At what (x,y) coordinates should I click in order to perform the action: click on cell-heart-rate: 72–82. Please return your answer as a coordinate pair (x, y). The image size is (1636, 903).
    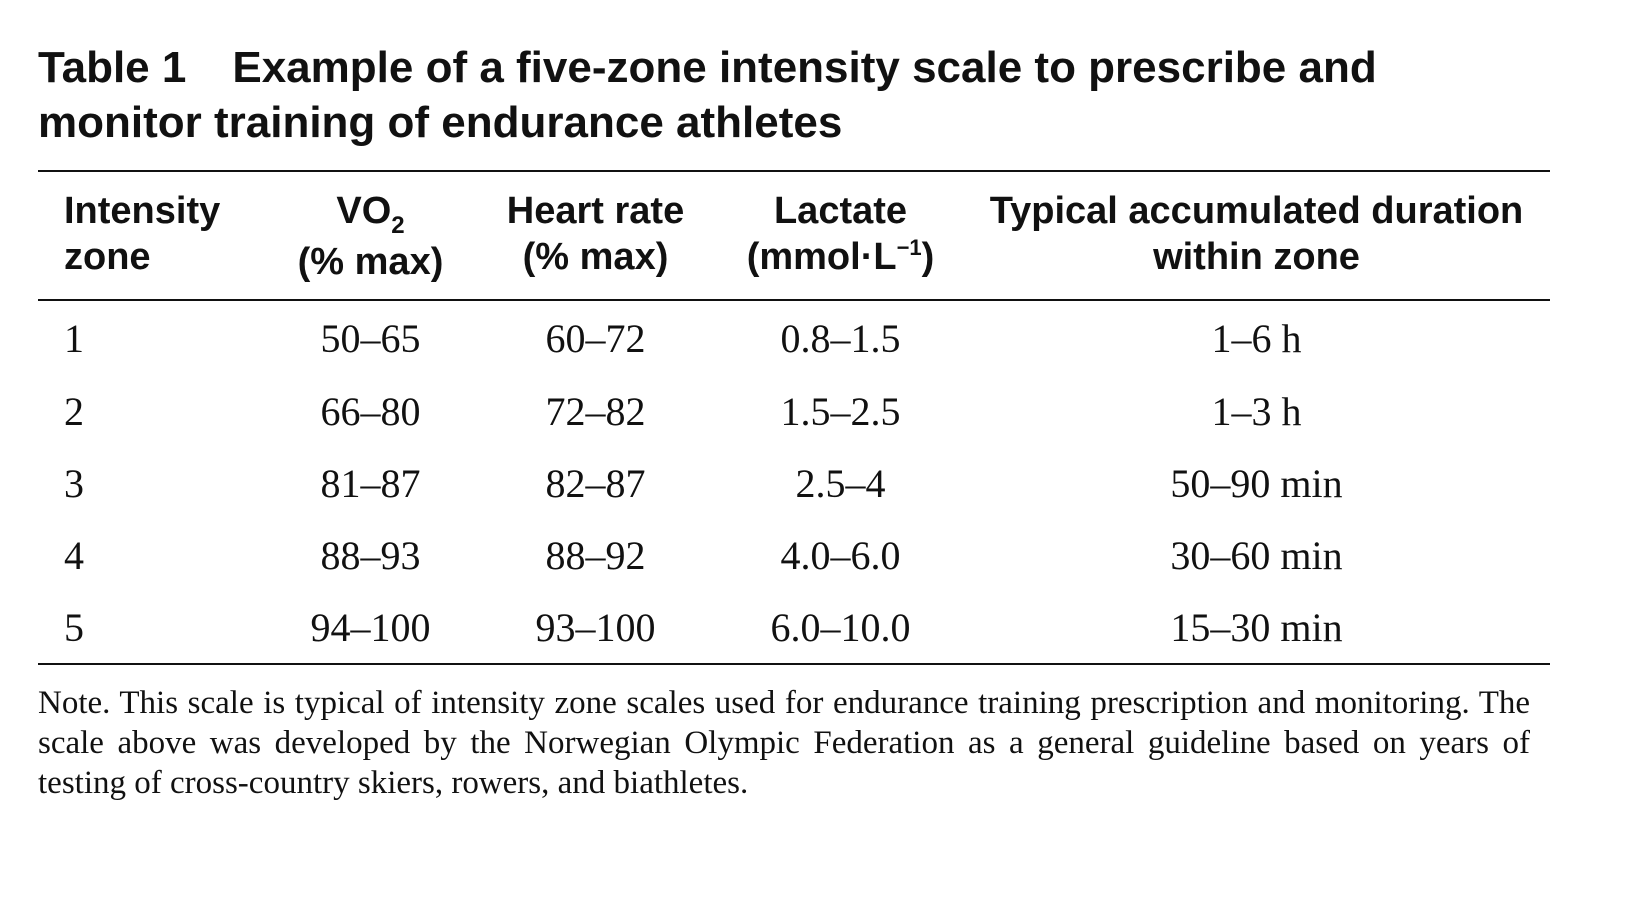
    Looking at the image, I should click on (595, 411).